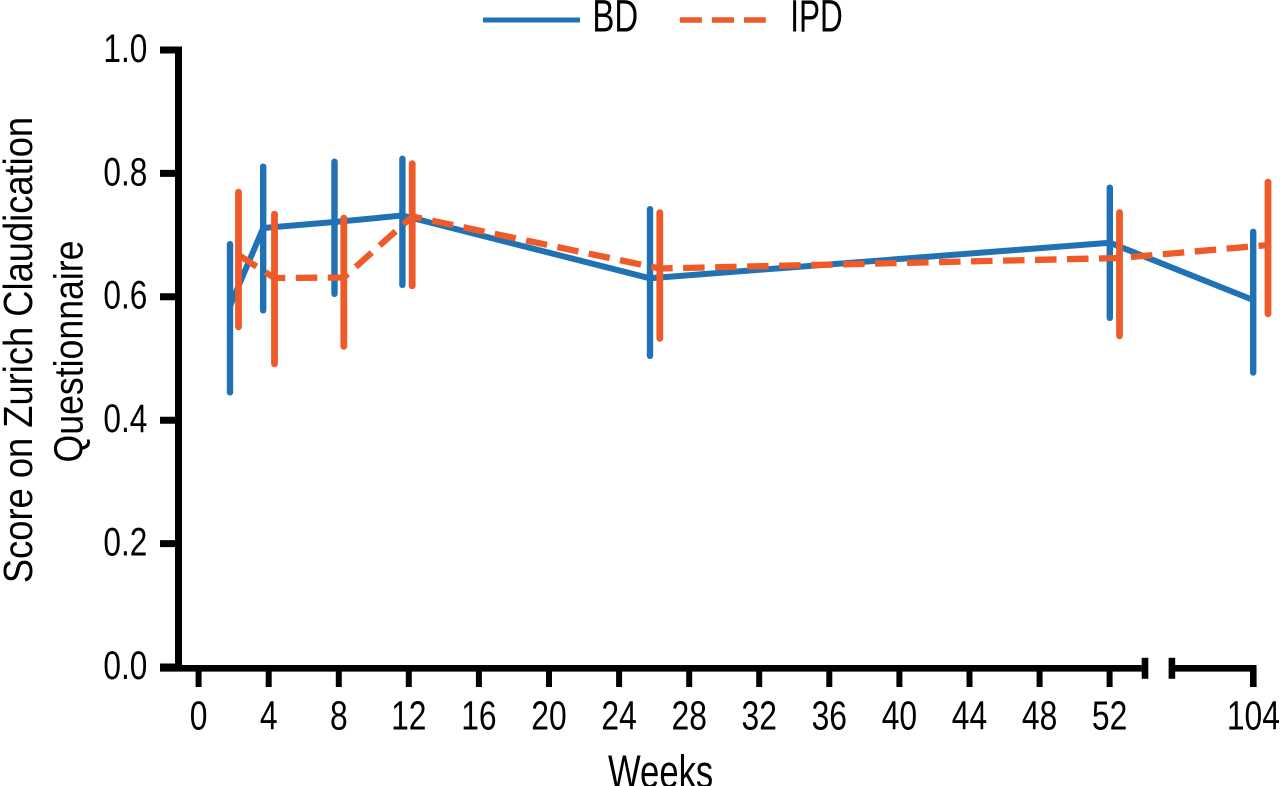 The width and height of the screenshot is (1280, 786). What do you see at coordinates (408, 716) in the screenshot?
I see `svg-text: 12` at bounding box center [408, 716].